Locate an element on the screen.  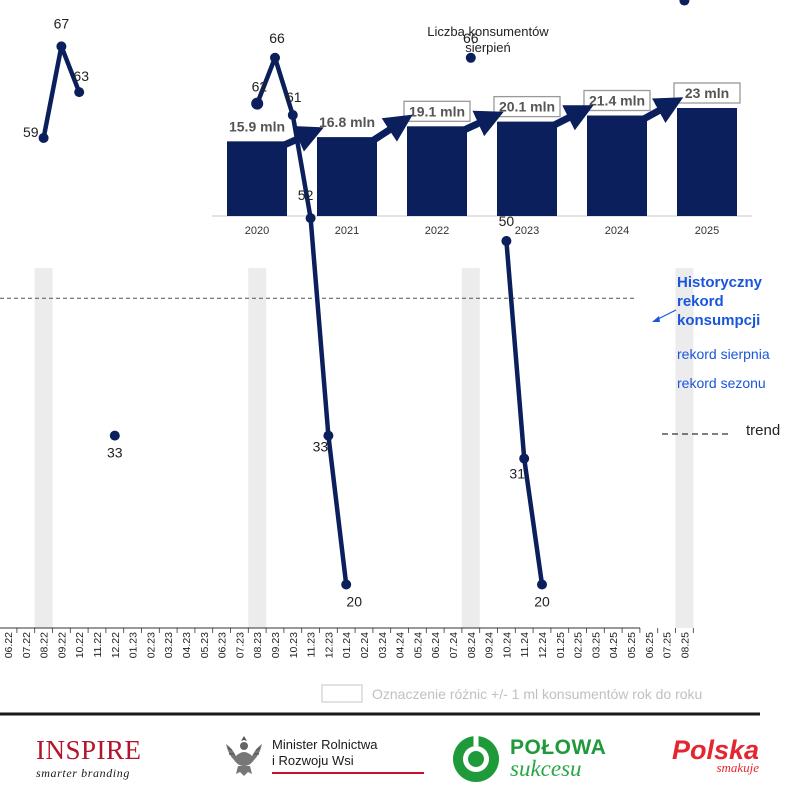
bar-2025 is located at coordinates (707, 162).